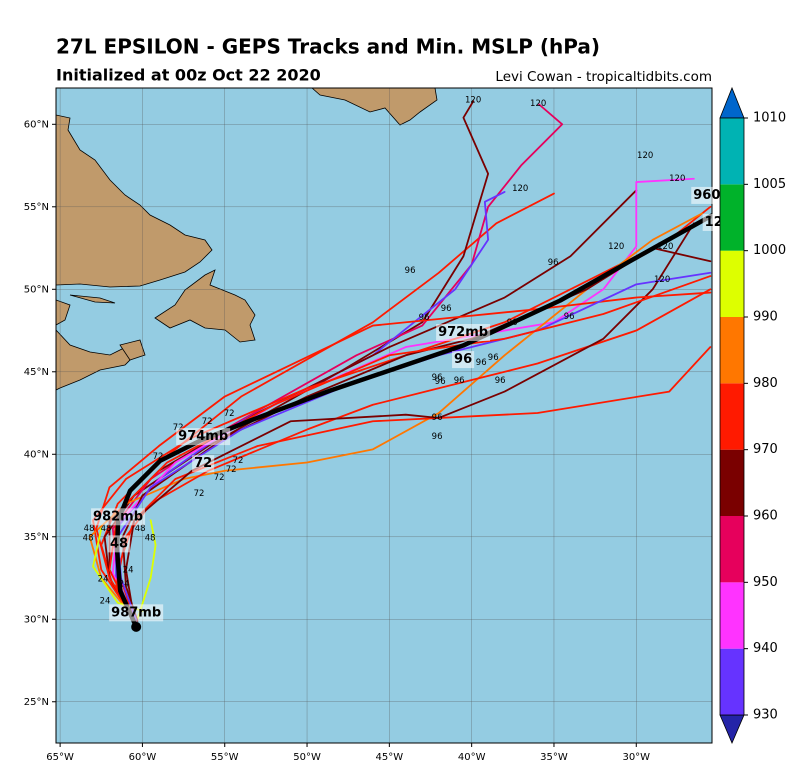 The height and width of the screenshot is (780, 794). What do you see at coordinates (769, 118) in the screenshot?
I see `colorbar-tick-label: 1010` at bounding box center [769, 118].